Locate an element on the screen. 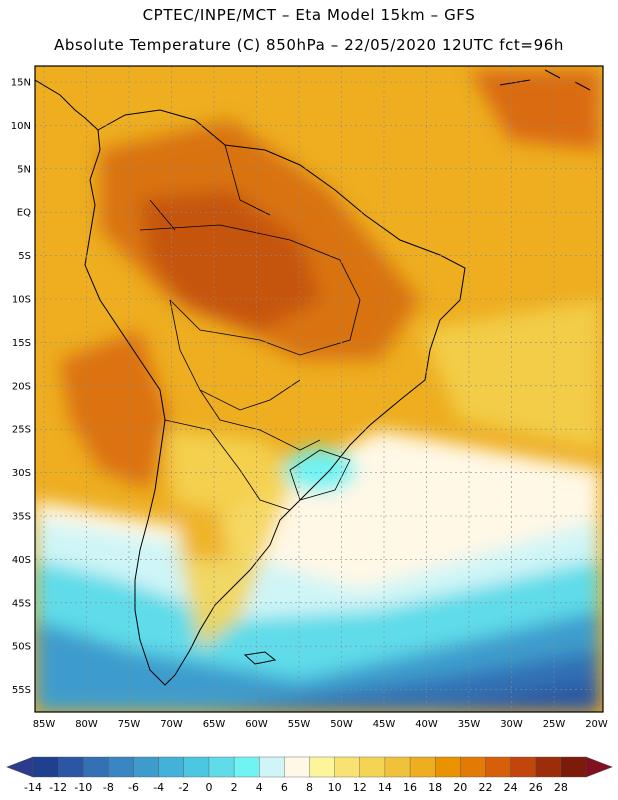  colorbar-tick-label: 22 is located at coordinates (485, 787).